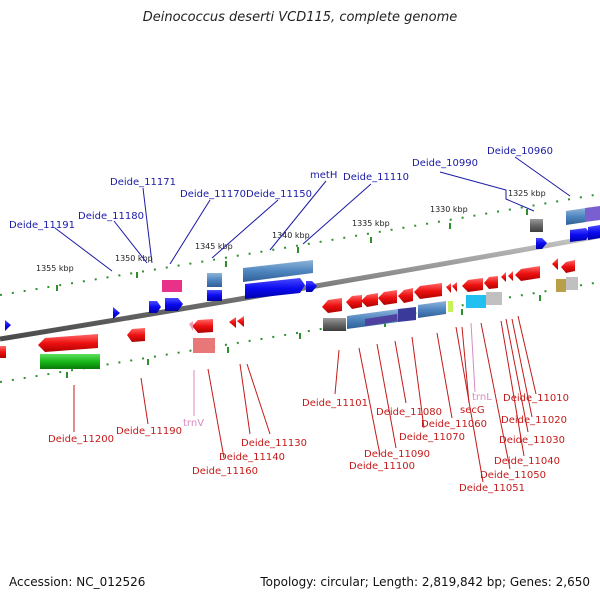  I want to click on gene-label-bottom: Deide_11070, so click(432, 437).